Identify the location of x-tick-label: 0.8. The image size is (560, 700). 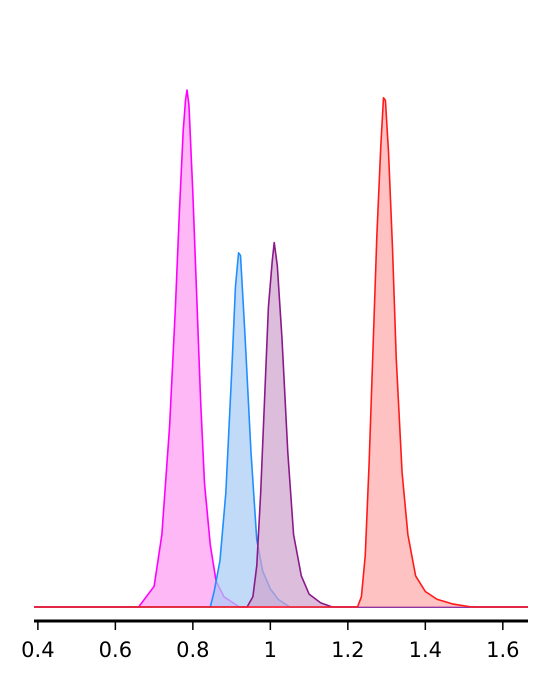
(192, 650).